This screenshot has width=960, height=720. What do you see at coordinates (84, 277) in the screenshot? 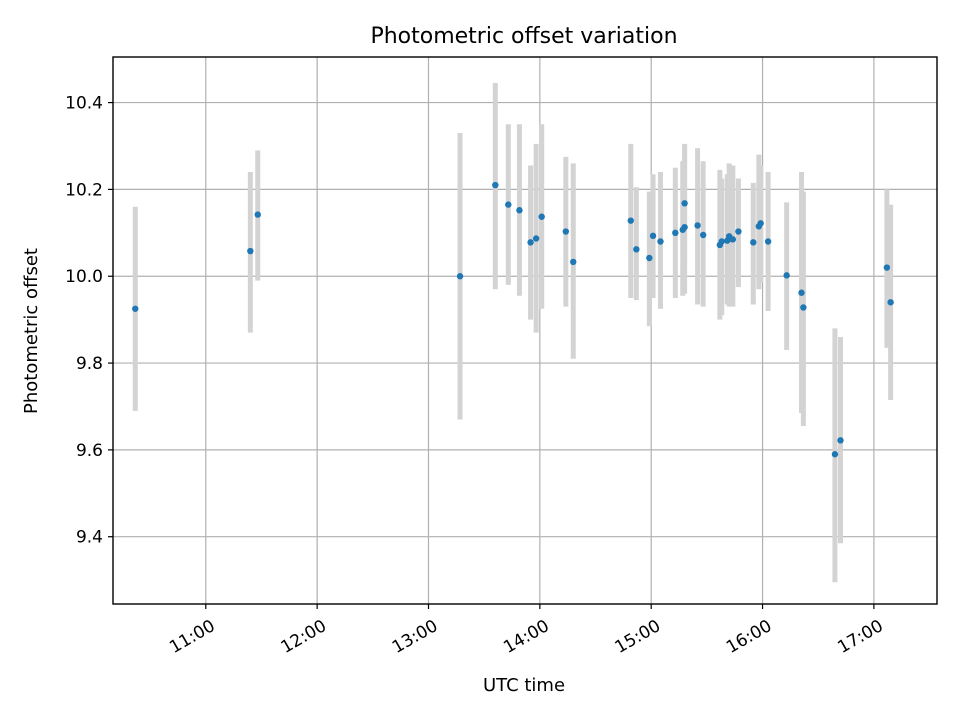
I see `y-tick-label: 10.0` at bounding box center [84, 277].